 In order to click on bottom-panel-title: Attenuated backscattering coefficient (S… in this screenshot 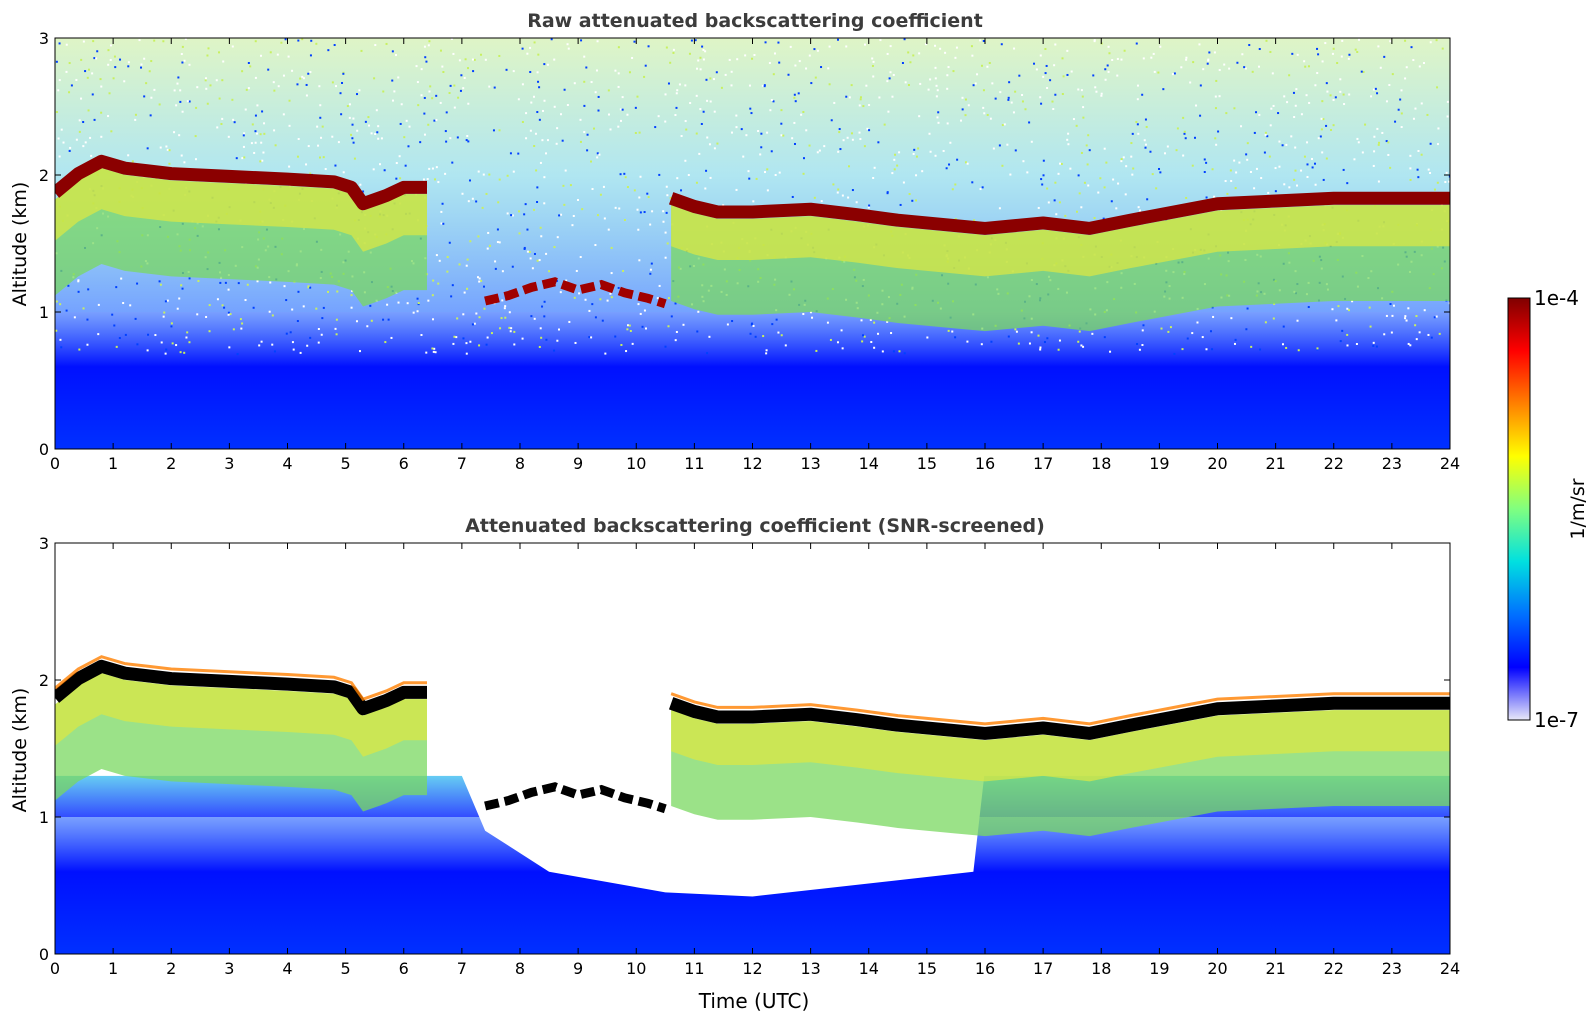, I will do `click(755, 526)`.